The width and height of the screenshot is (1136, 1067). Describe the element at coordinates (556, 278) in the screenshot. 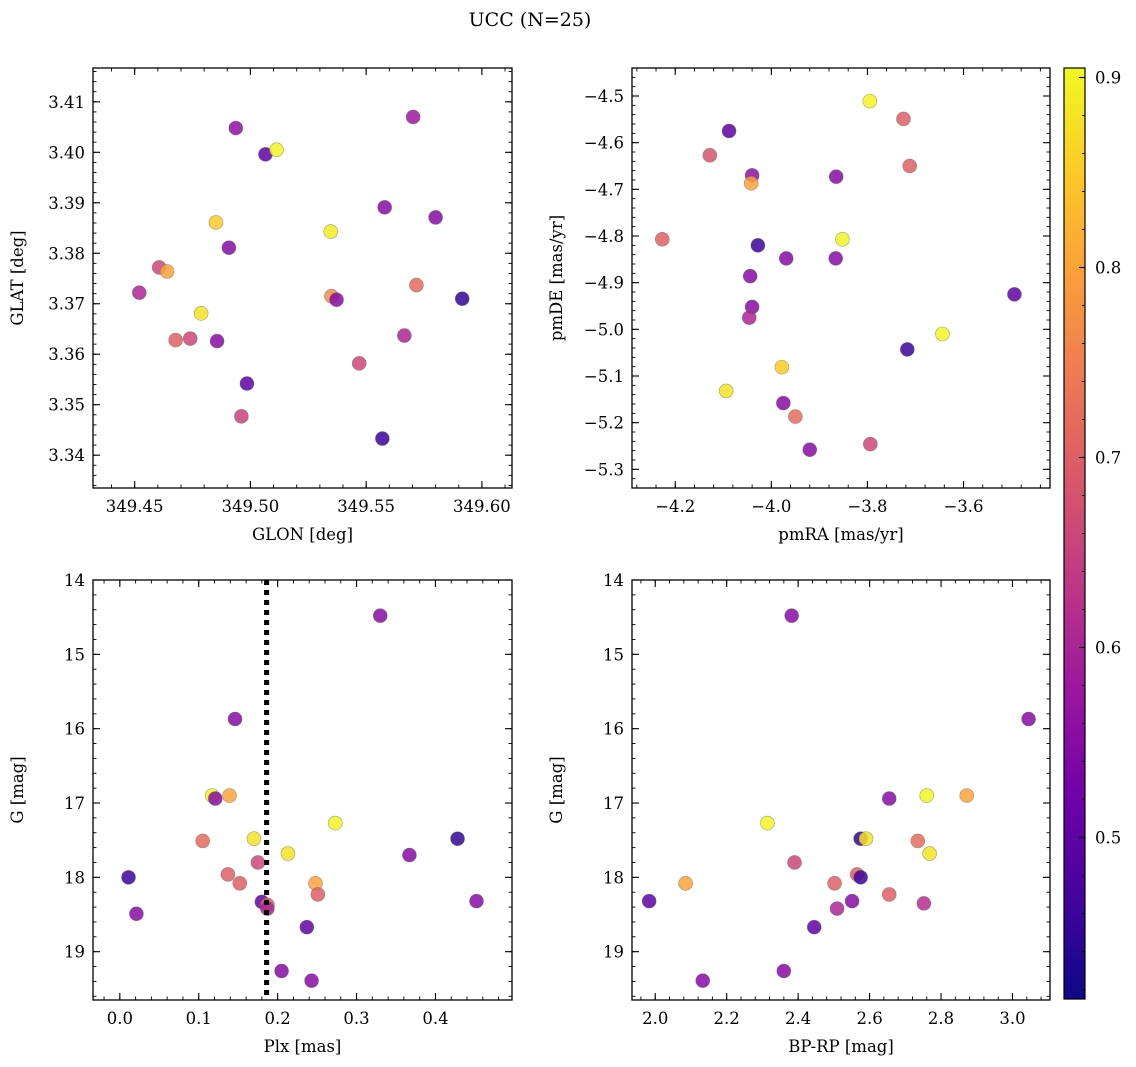

I see `y-axis-label: pmDE [mas/yr]` at that location.